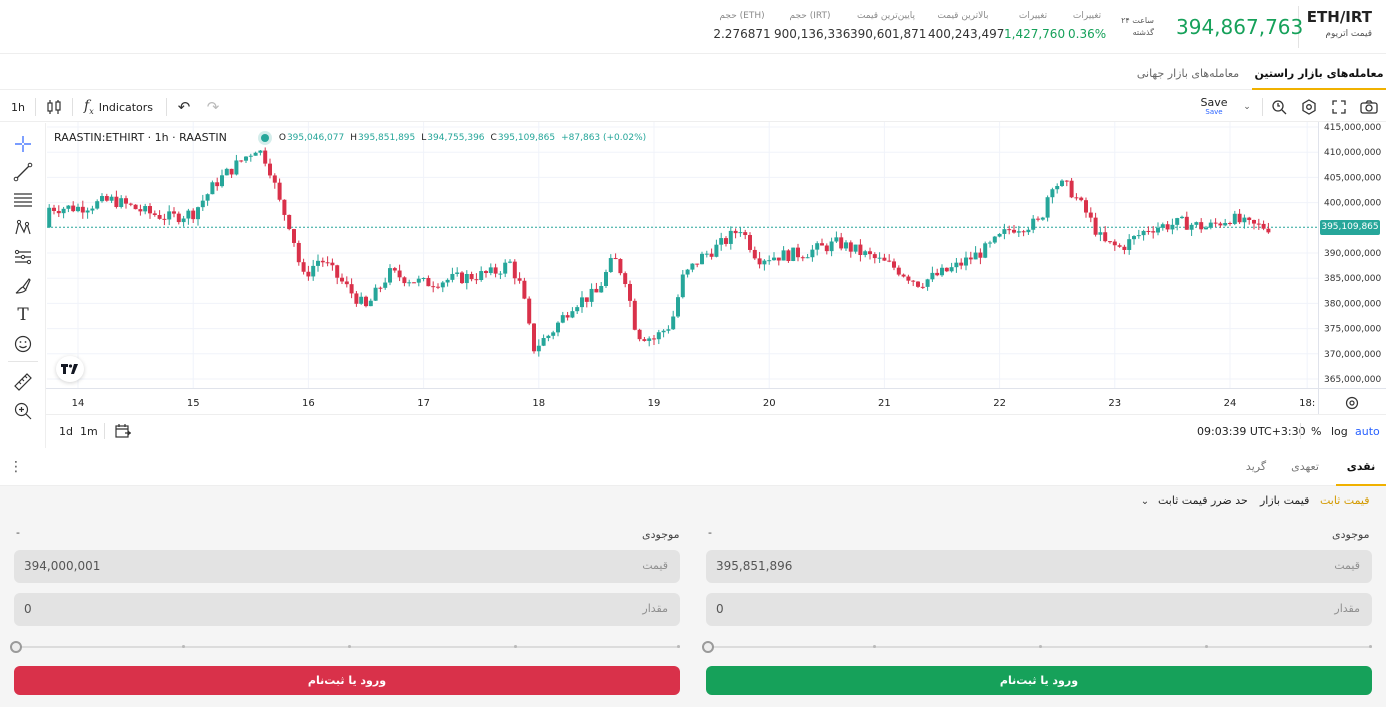 The image size is (1386, 707). I want to click on range-1m-button: 1m, so click(89, 431).